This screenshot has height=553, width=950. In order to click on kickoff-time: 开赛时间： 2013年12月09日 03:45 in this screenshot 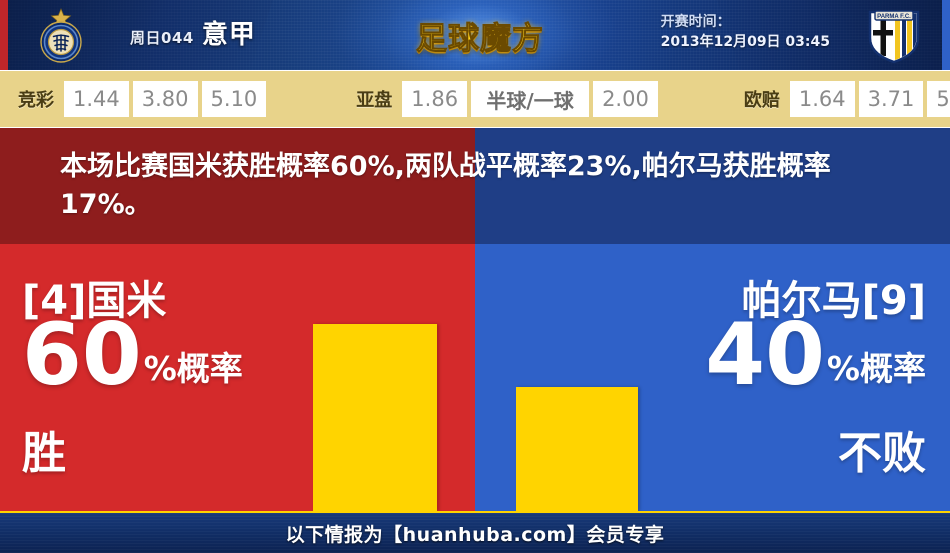, I will do `click(745, 32)`.